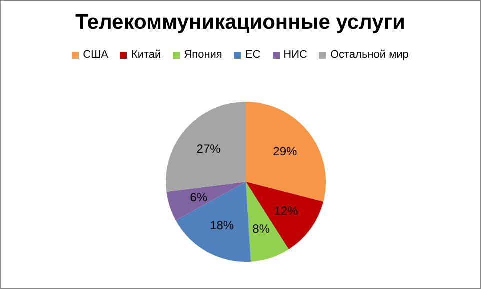 This screenshot has height=289, width=481. What do you see at coordinates (203, 55) in the screenshot?
I see `legend-label: Япония` at bounding box center [203, 55].